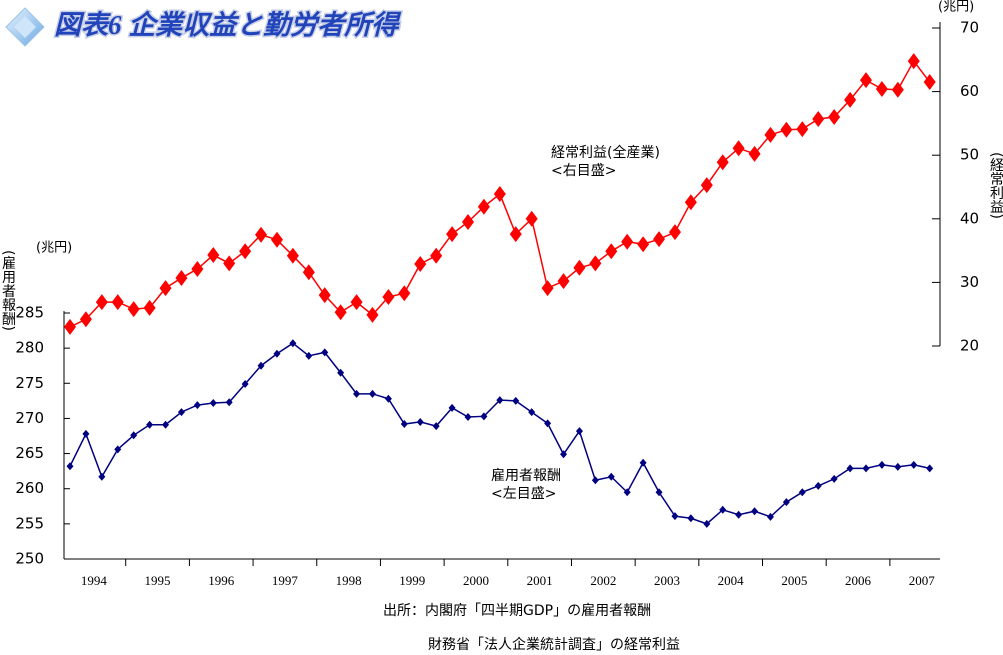  Describe the element at coordinates (29, 348) in the screenshot. I see `y-tick-label: 280` at that location.